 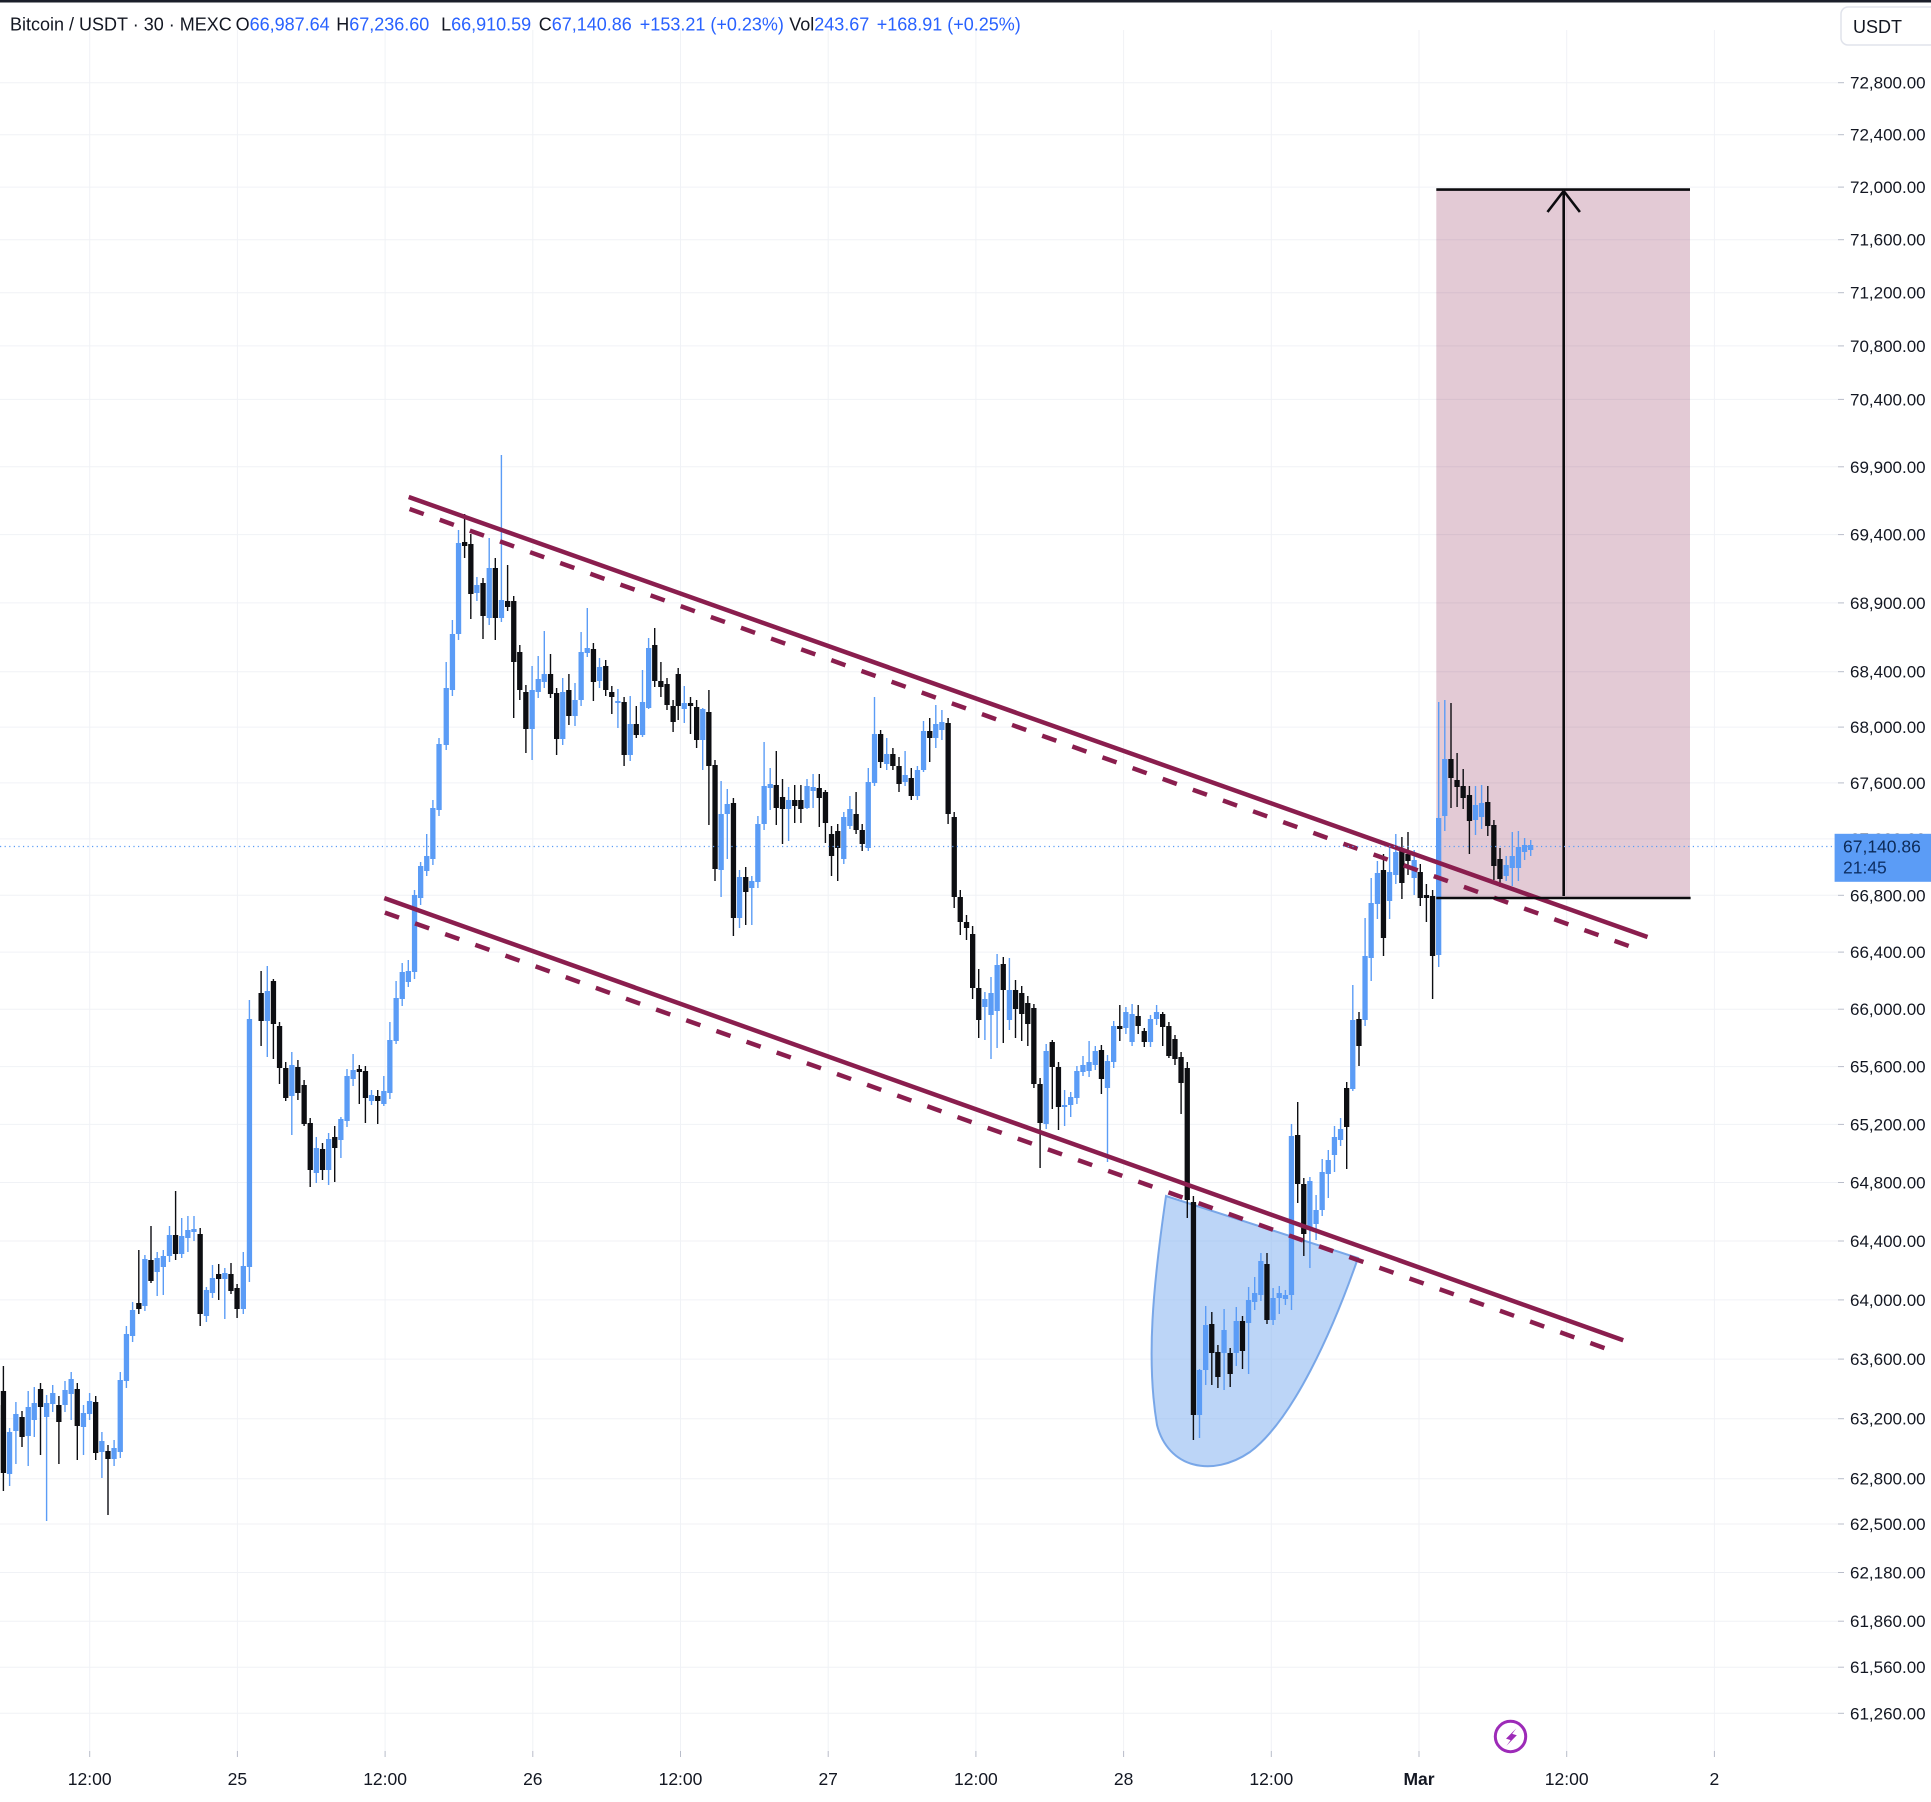 I want to click on svg-text: L66,910.59, so click(x=486, y=25).